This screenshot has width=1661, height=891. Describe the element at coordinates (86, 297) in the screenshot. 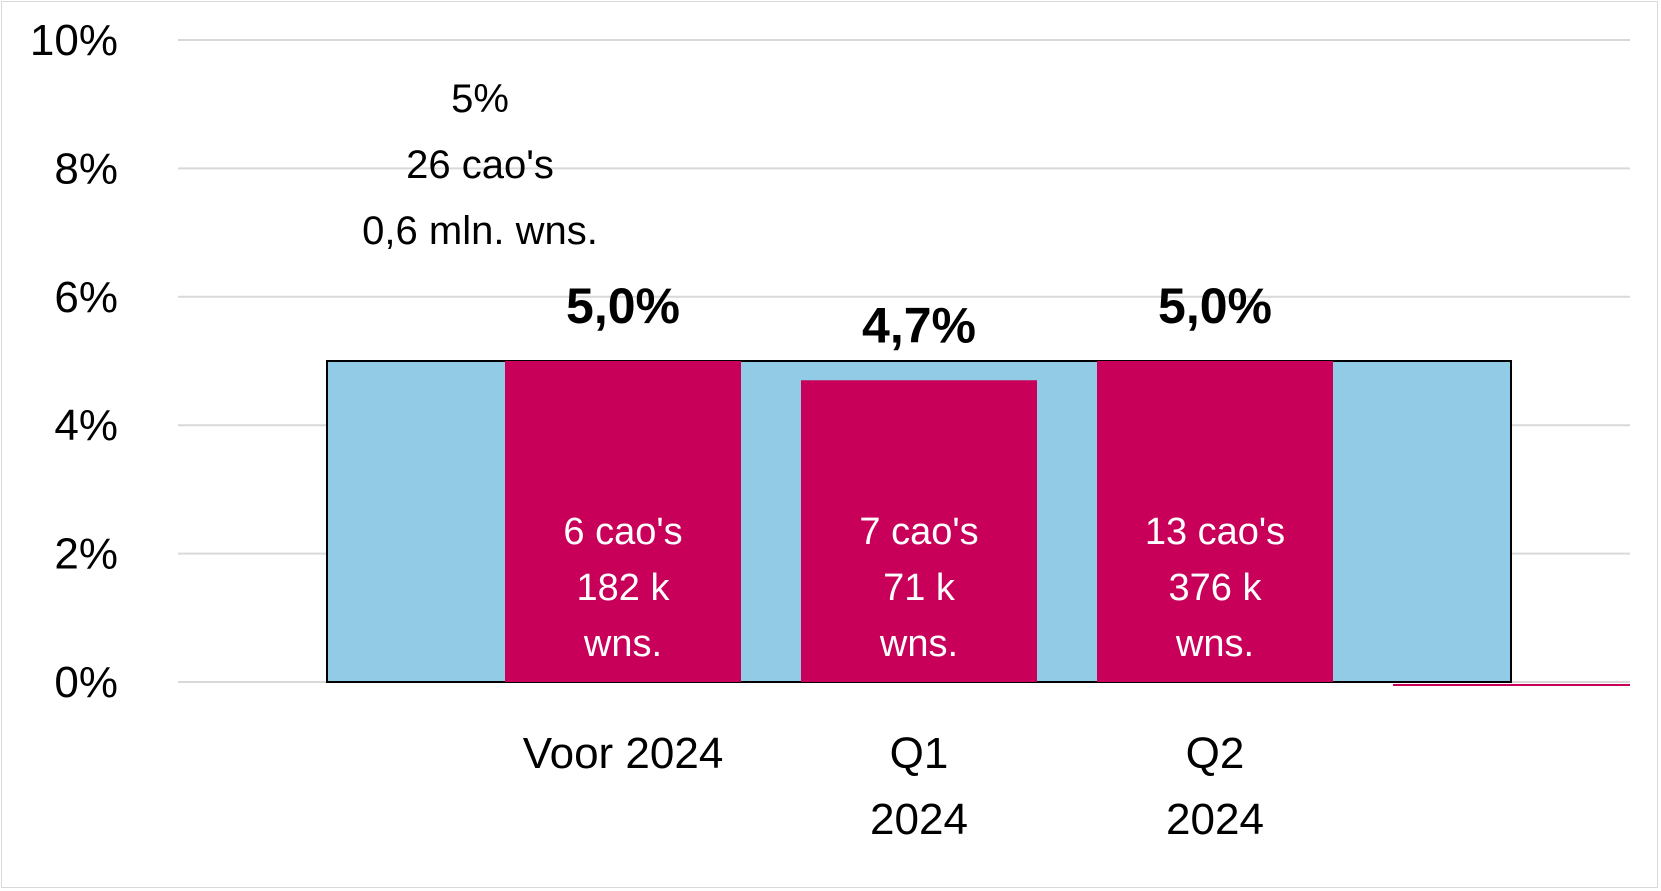

I see `y-tick-label: 6%` at that location.